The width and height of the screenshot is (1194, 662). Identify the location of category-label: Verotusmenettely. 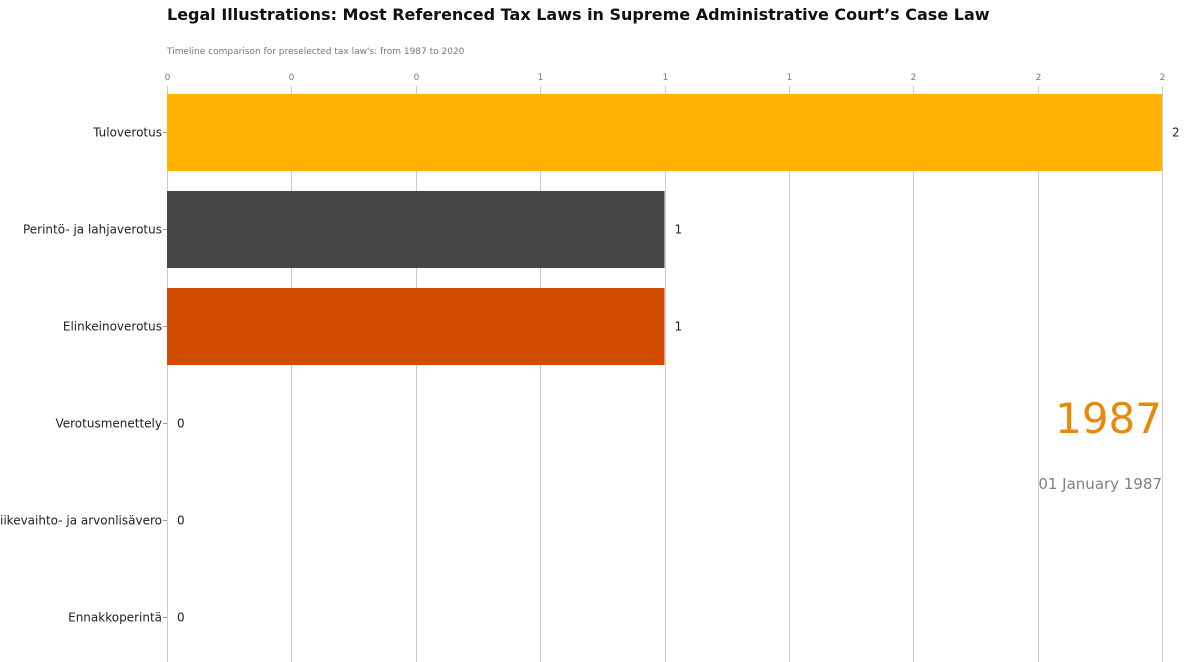
(108, 424).